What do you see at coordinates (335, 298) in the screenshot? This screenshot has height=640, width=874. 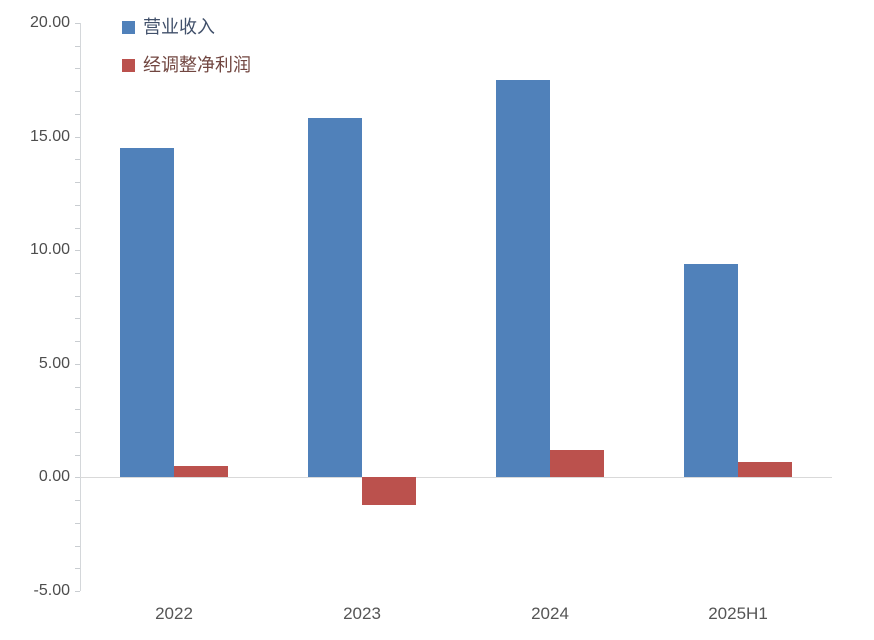 I see `bar-revenue-2023` at bounding box center [335, 298].